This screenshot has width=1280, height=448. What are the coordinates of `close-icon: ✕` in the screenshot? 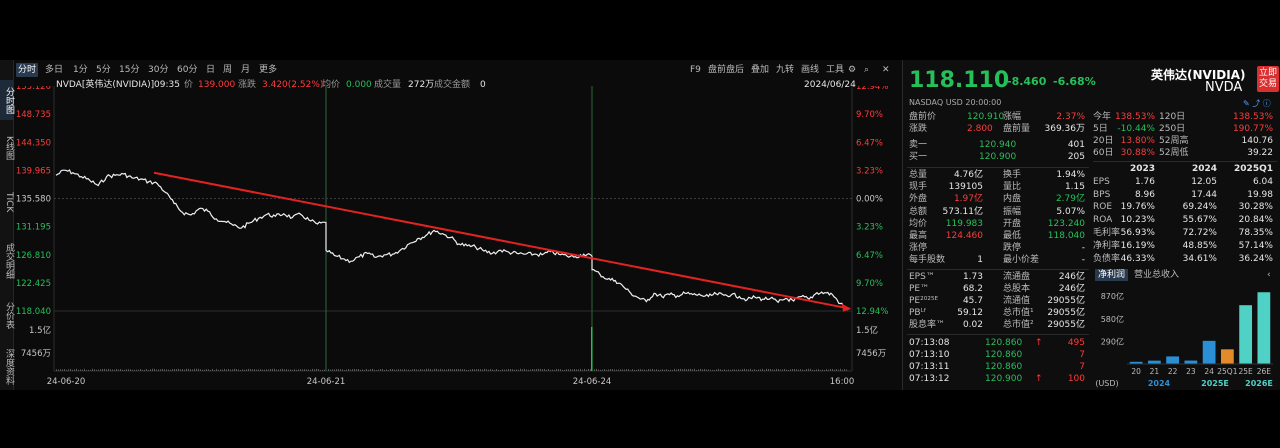 It's located at (886, 70).